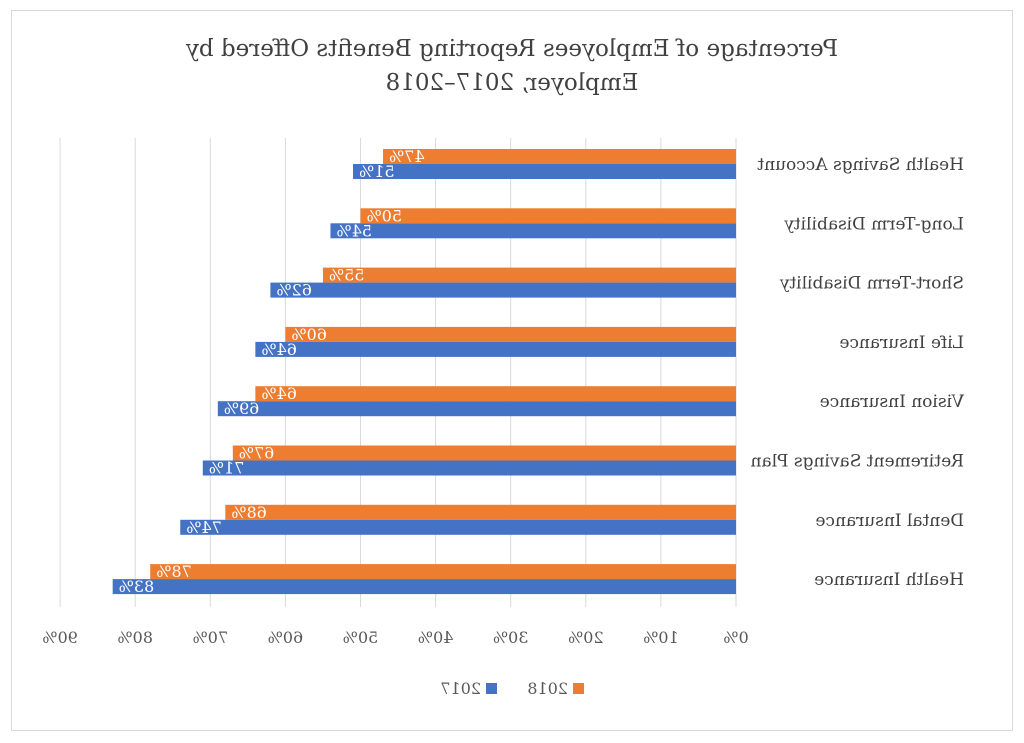 The image size is (1024, 743). I want to click on data-label-2018: 47%, so click(407, 156).